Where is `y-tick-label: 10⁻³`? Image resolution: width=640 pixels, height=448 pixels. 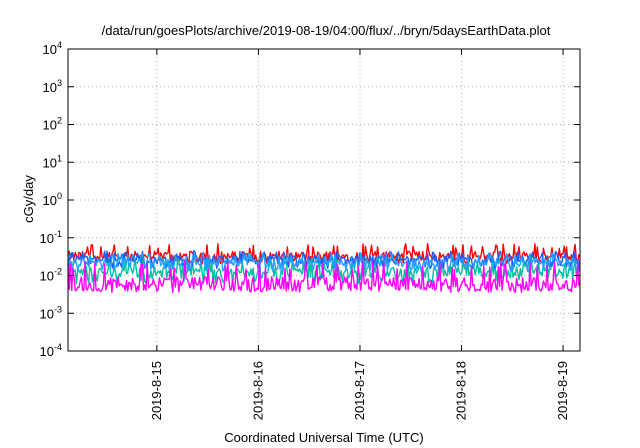
y-tick-label: 10⁻³ is located at coordinates (51, 312).